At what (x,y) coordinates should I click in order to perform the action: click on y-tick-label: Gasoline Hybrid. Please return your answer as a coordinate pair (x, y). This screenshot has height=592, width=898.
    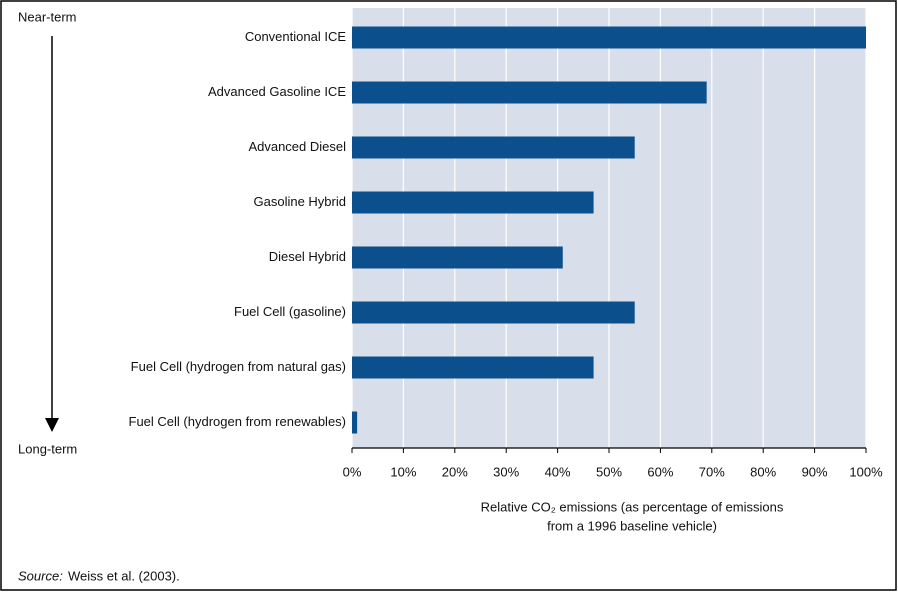
    Looking at the image, I should click on (300, 201).